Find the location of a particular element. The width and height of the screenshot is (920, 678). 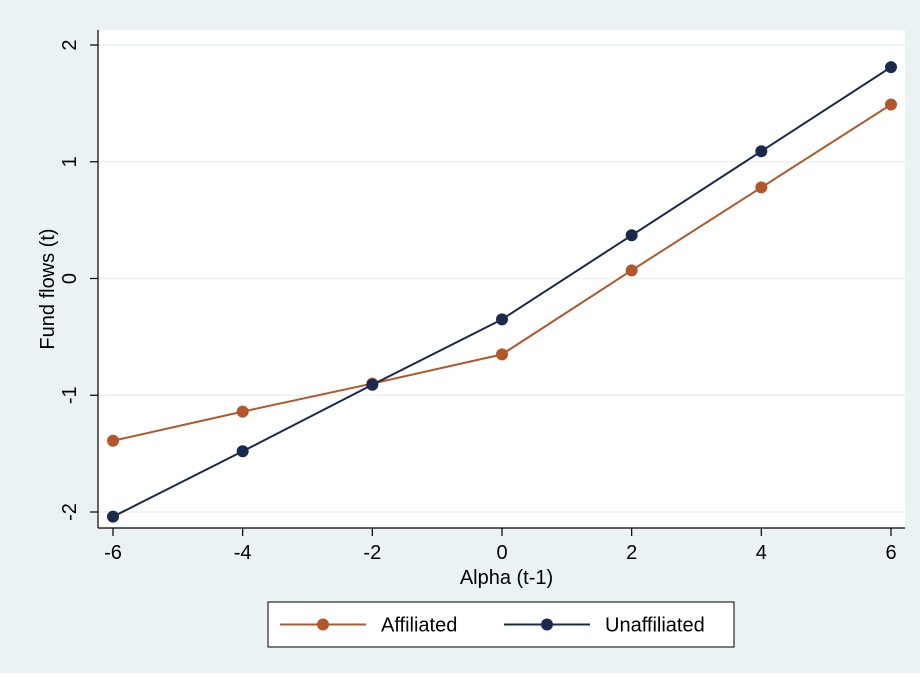

x-tick-label: 0 is located at coordinates (501, 553).